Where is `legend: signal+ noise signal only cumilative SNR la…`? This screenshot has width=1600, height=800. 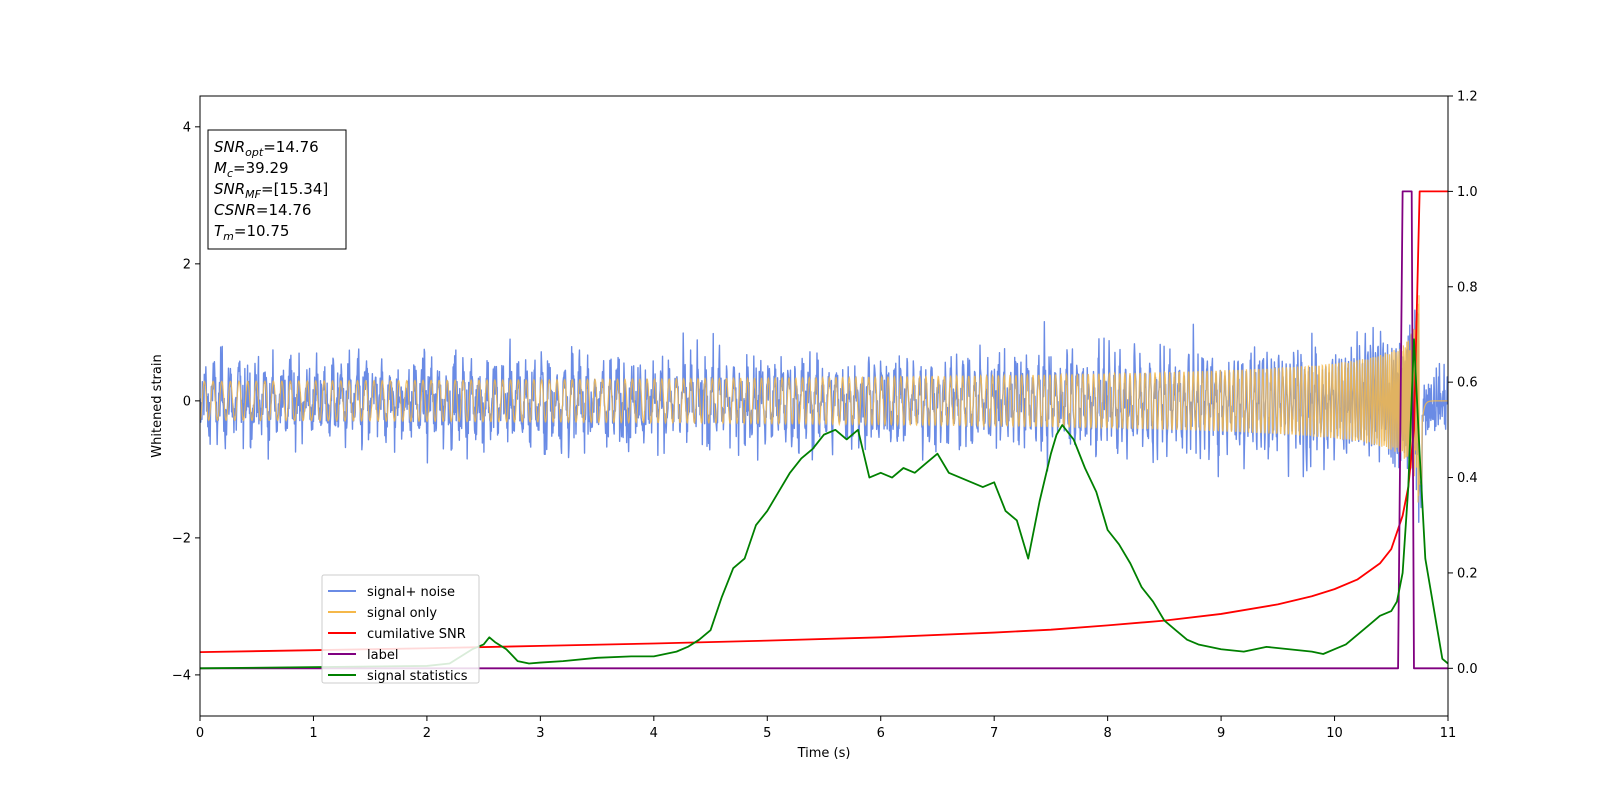 legend: signal+ noise signal only cumilative SNR la… is located at coordinates (400, 629).